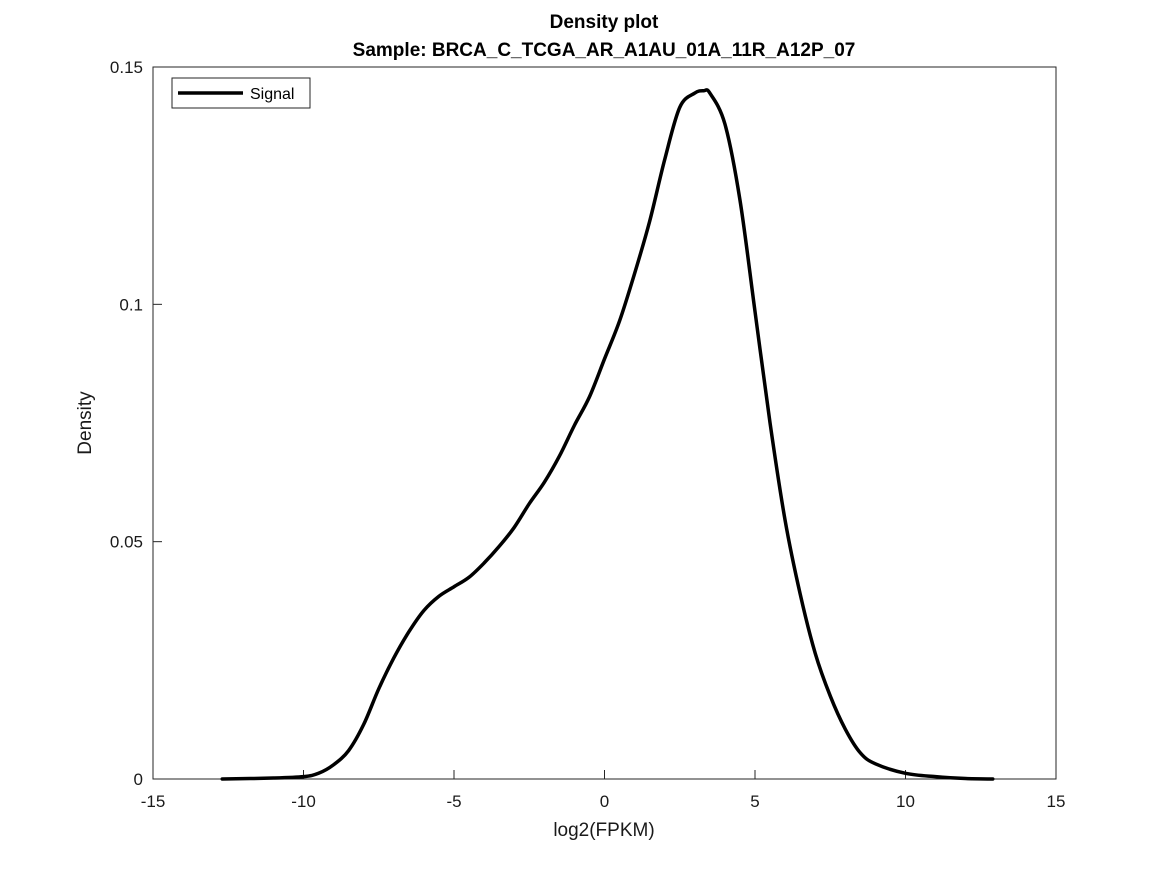 This screenshot has width=1167, height=875. What do you see at coordinates (272, 94) in the screenshot?
I see `legend-entry-signal: Signal` at bounding box center [272, 94].